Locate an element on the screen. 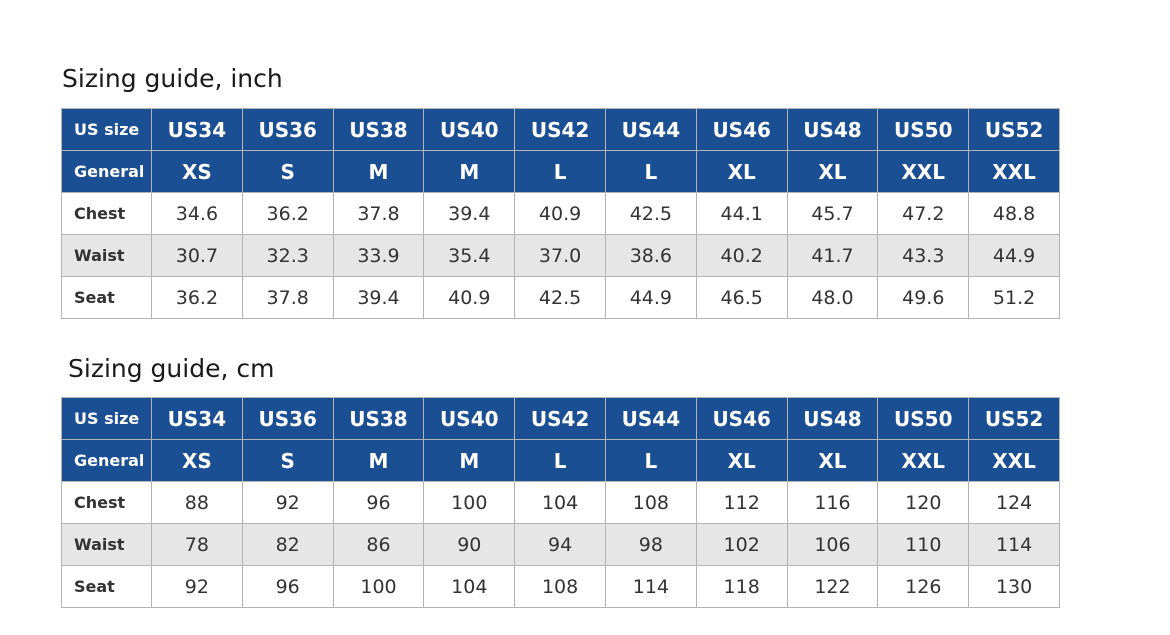  measurement-cell: 122 is located at coordinates (832, 586).